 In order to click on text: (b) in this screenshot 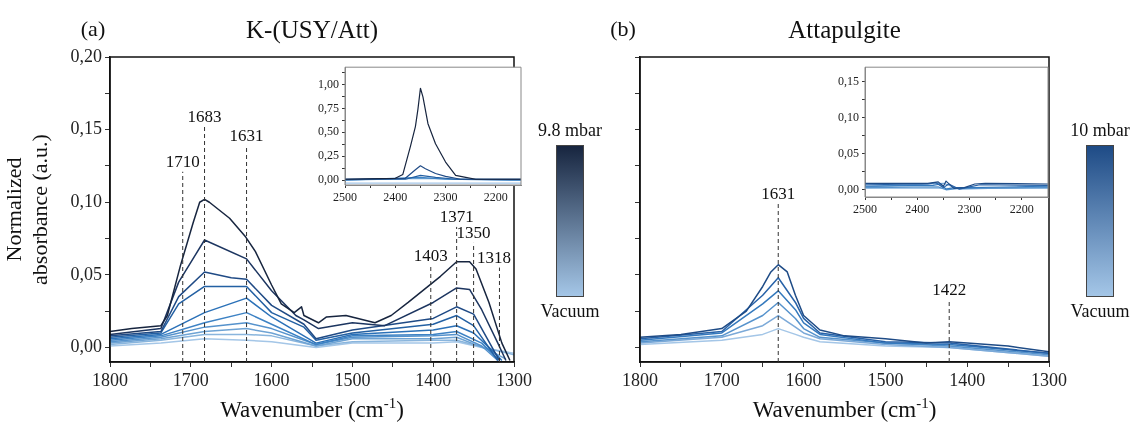, I will do `click(623, 28)`.